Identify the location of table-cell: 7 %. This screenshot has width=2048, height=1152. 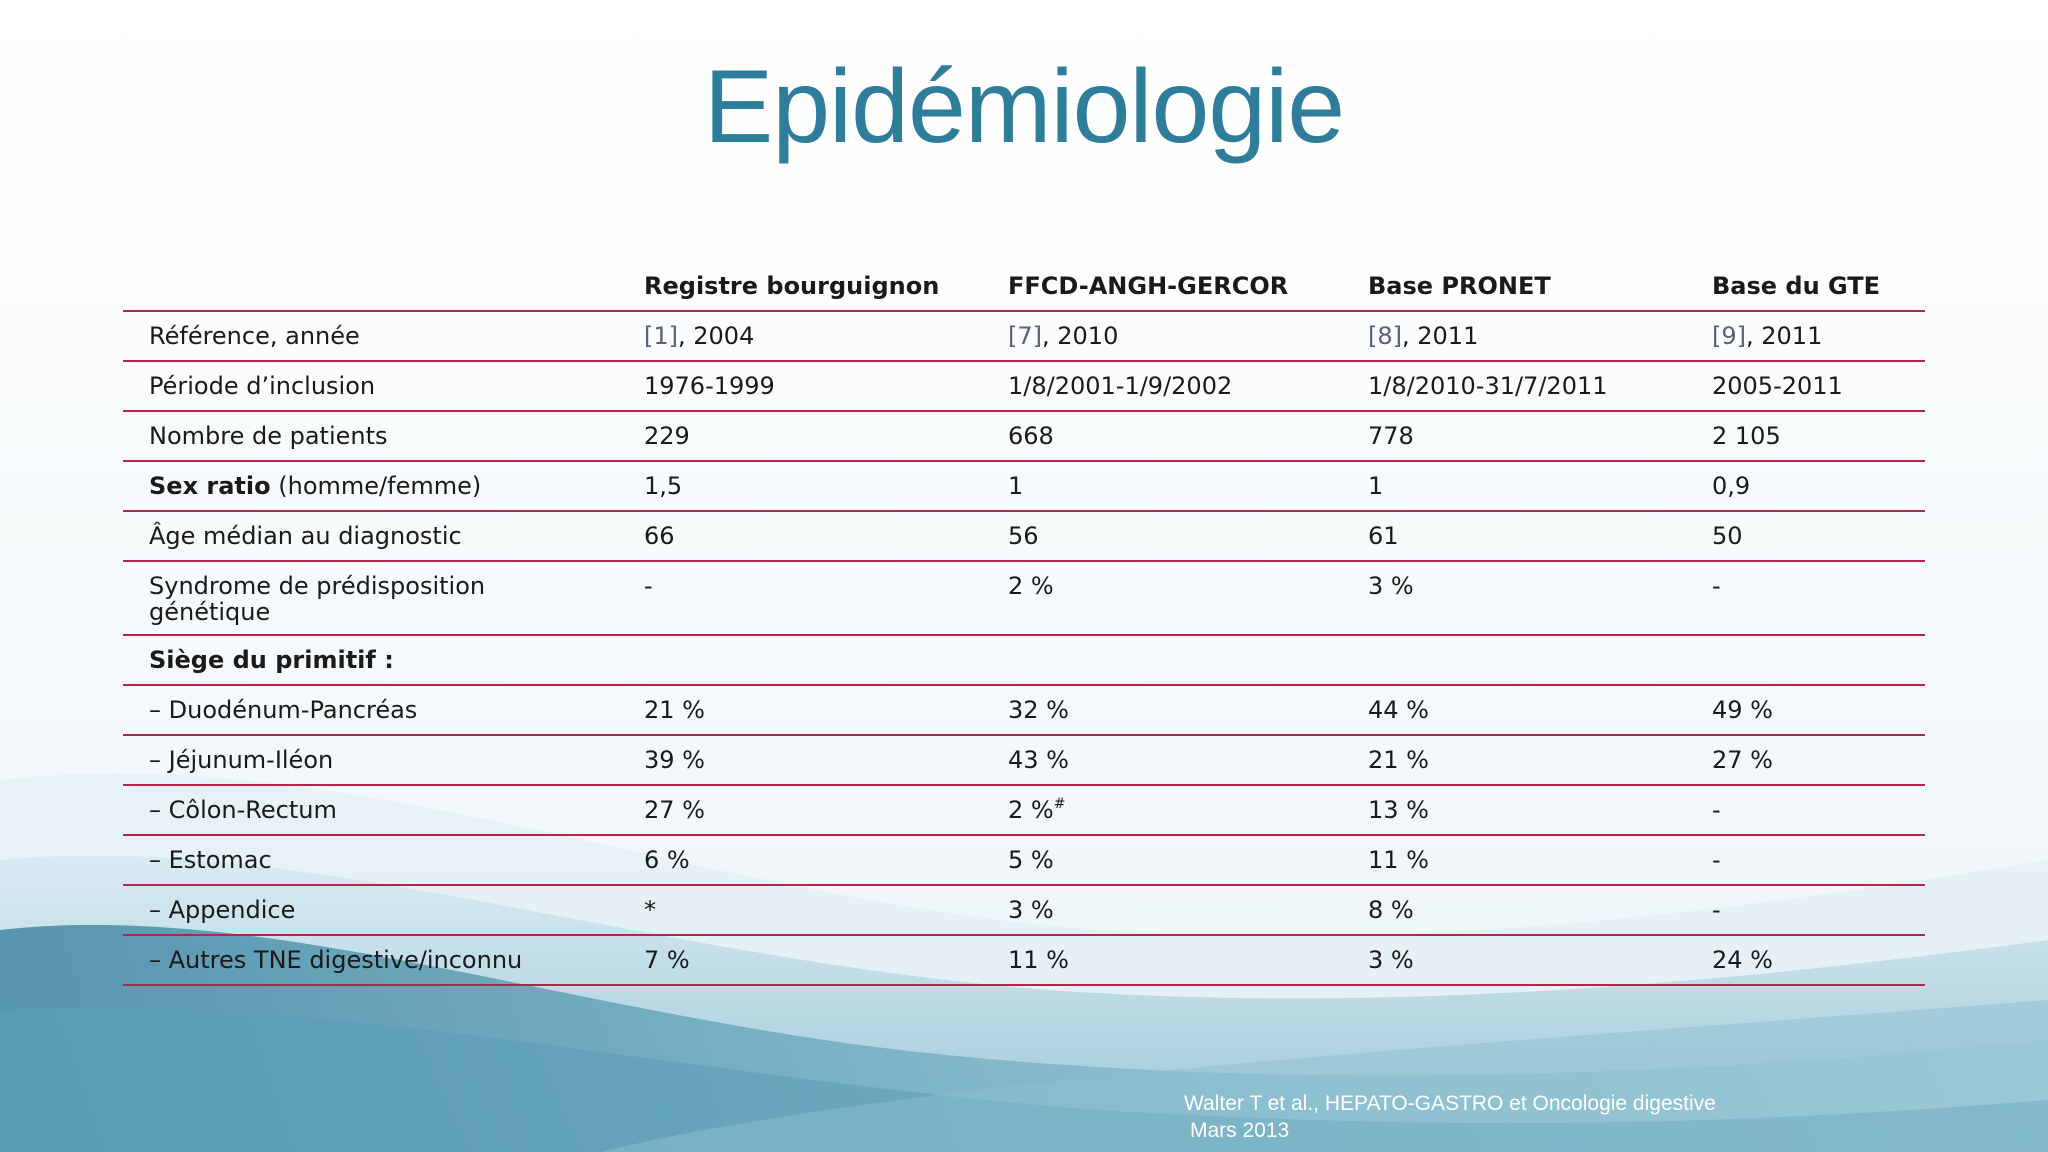
(826, 960).